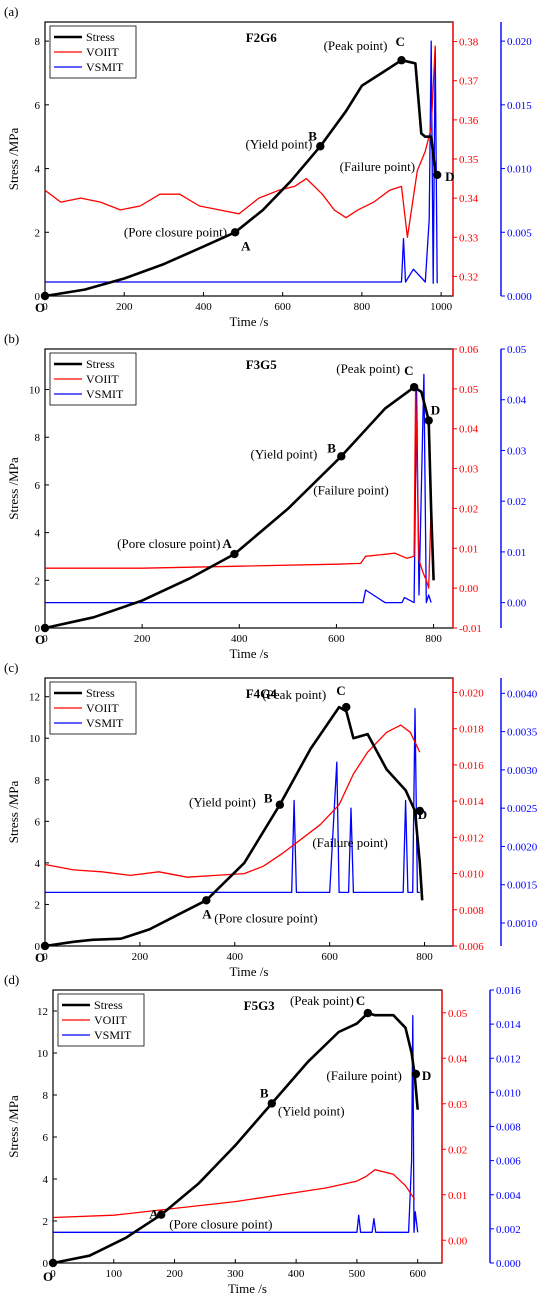  I want to click on panel-title: F4G4, so click(262, 693).